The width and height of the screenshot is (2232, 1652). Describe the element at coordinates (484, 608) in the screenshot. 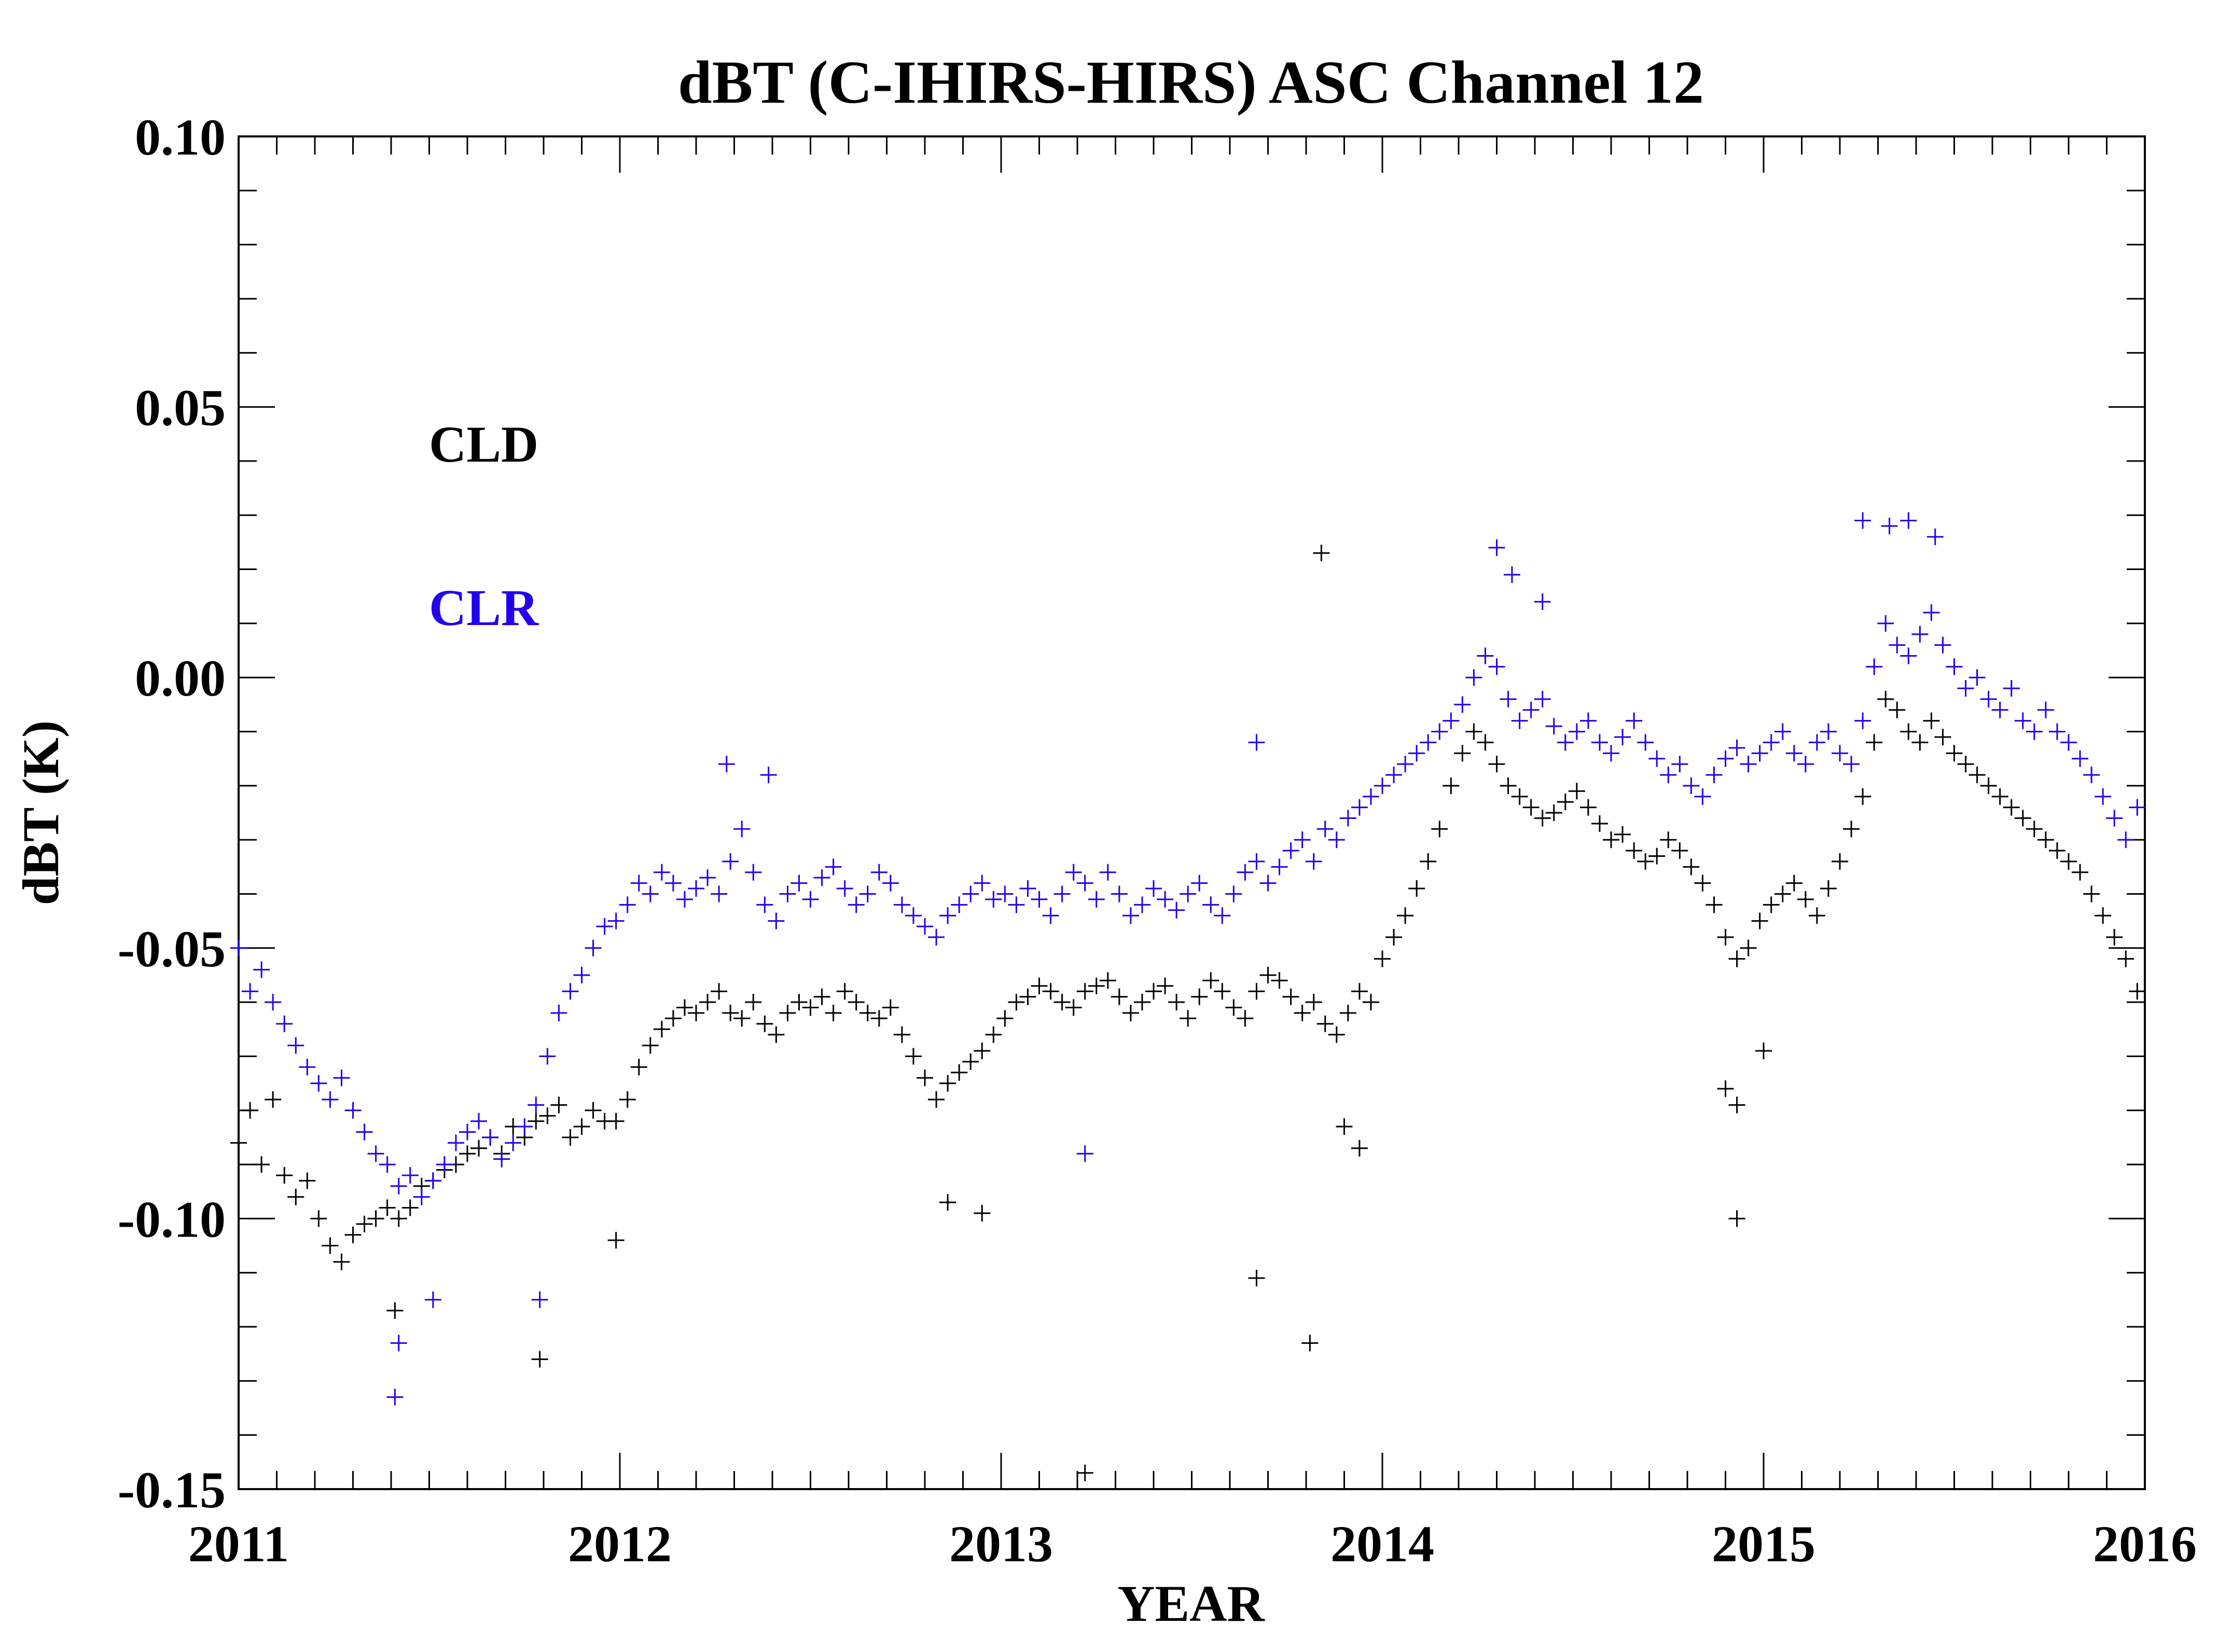

I see `legend-clr: CLR` at that location.